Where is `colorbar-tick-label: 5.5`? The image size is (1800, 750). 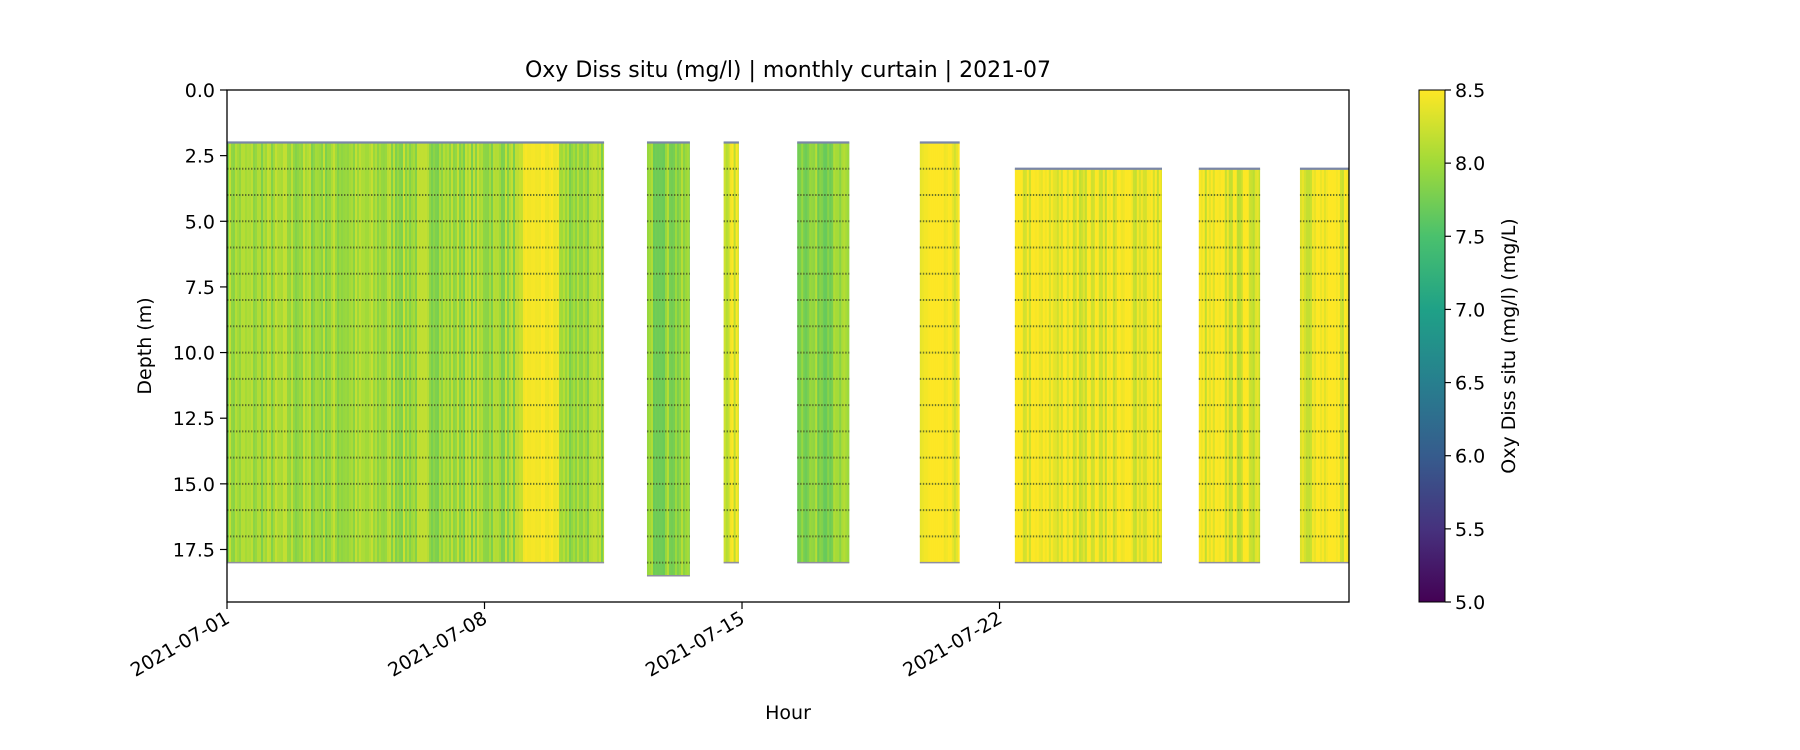
colorbar-tick-label: 5.5 is located at coordinates (1470, 530).